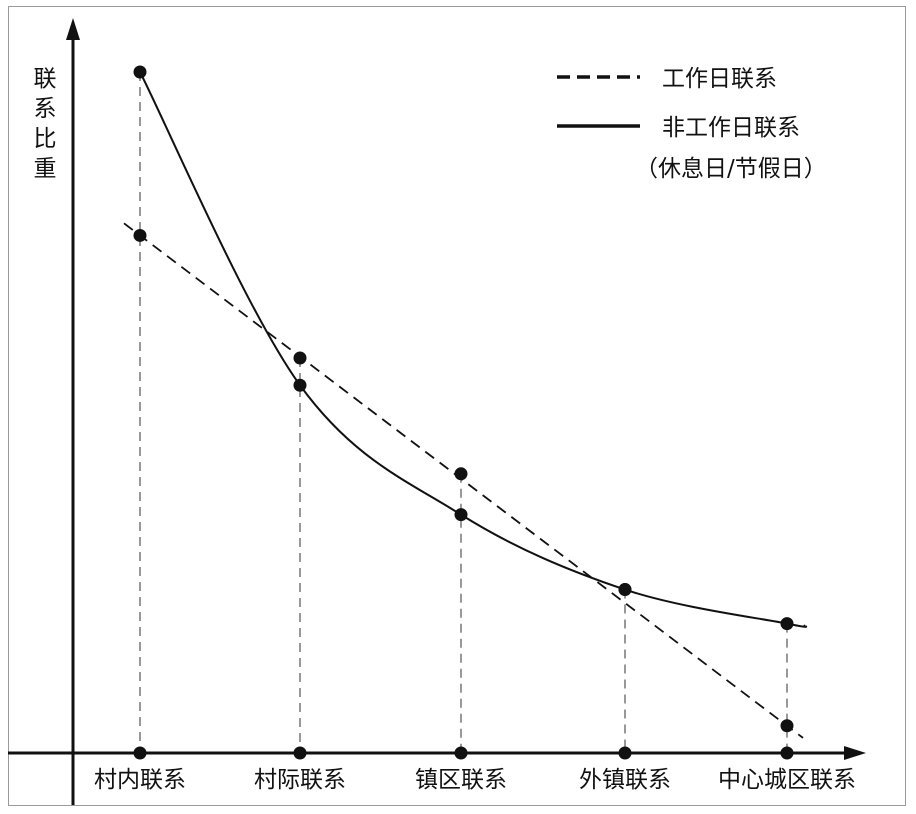 This screenshot has width=916, height=814. Describe the element at coordinates (73, 29) in the screenshot. I see `y-axis-arrow` at that location.